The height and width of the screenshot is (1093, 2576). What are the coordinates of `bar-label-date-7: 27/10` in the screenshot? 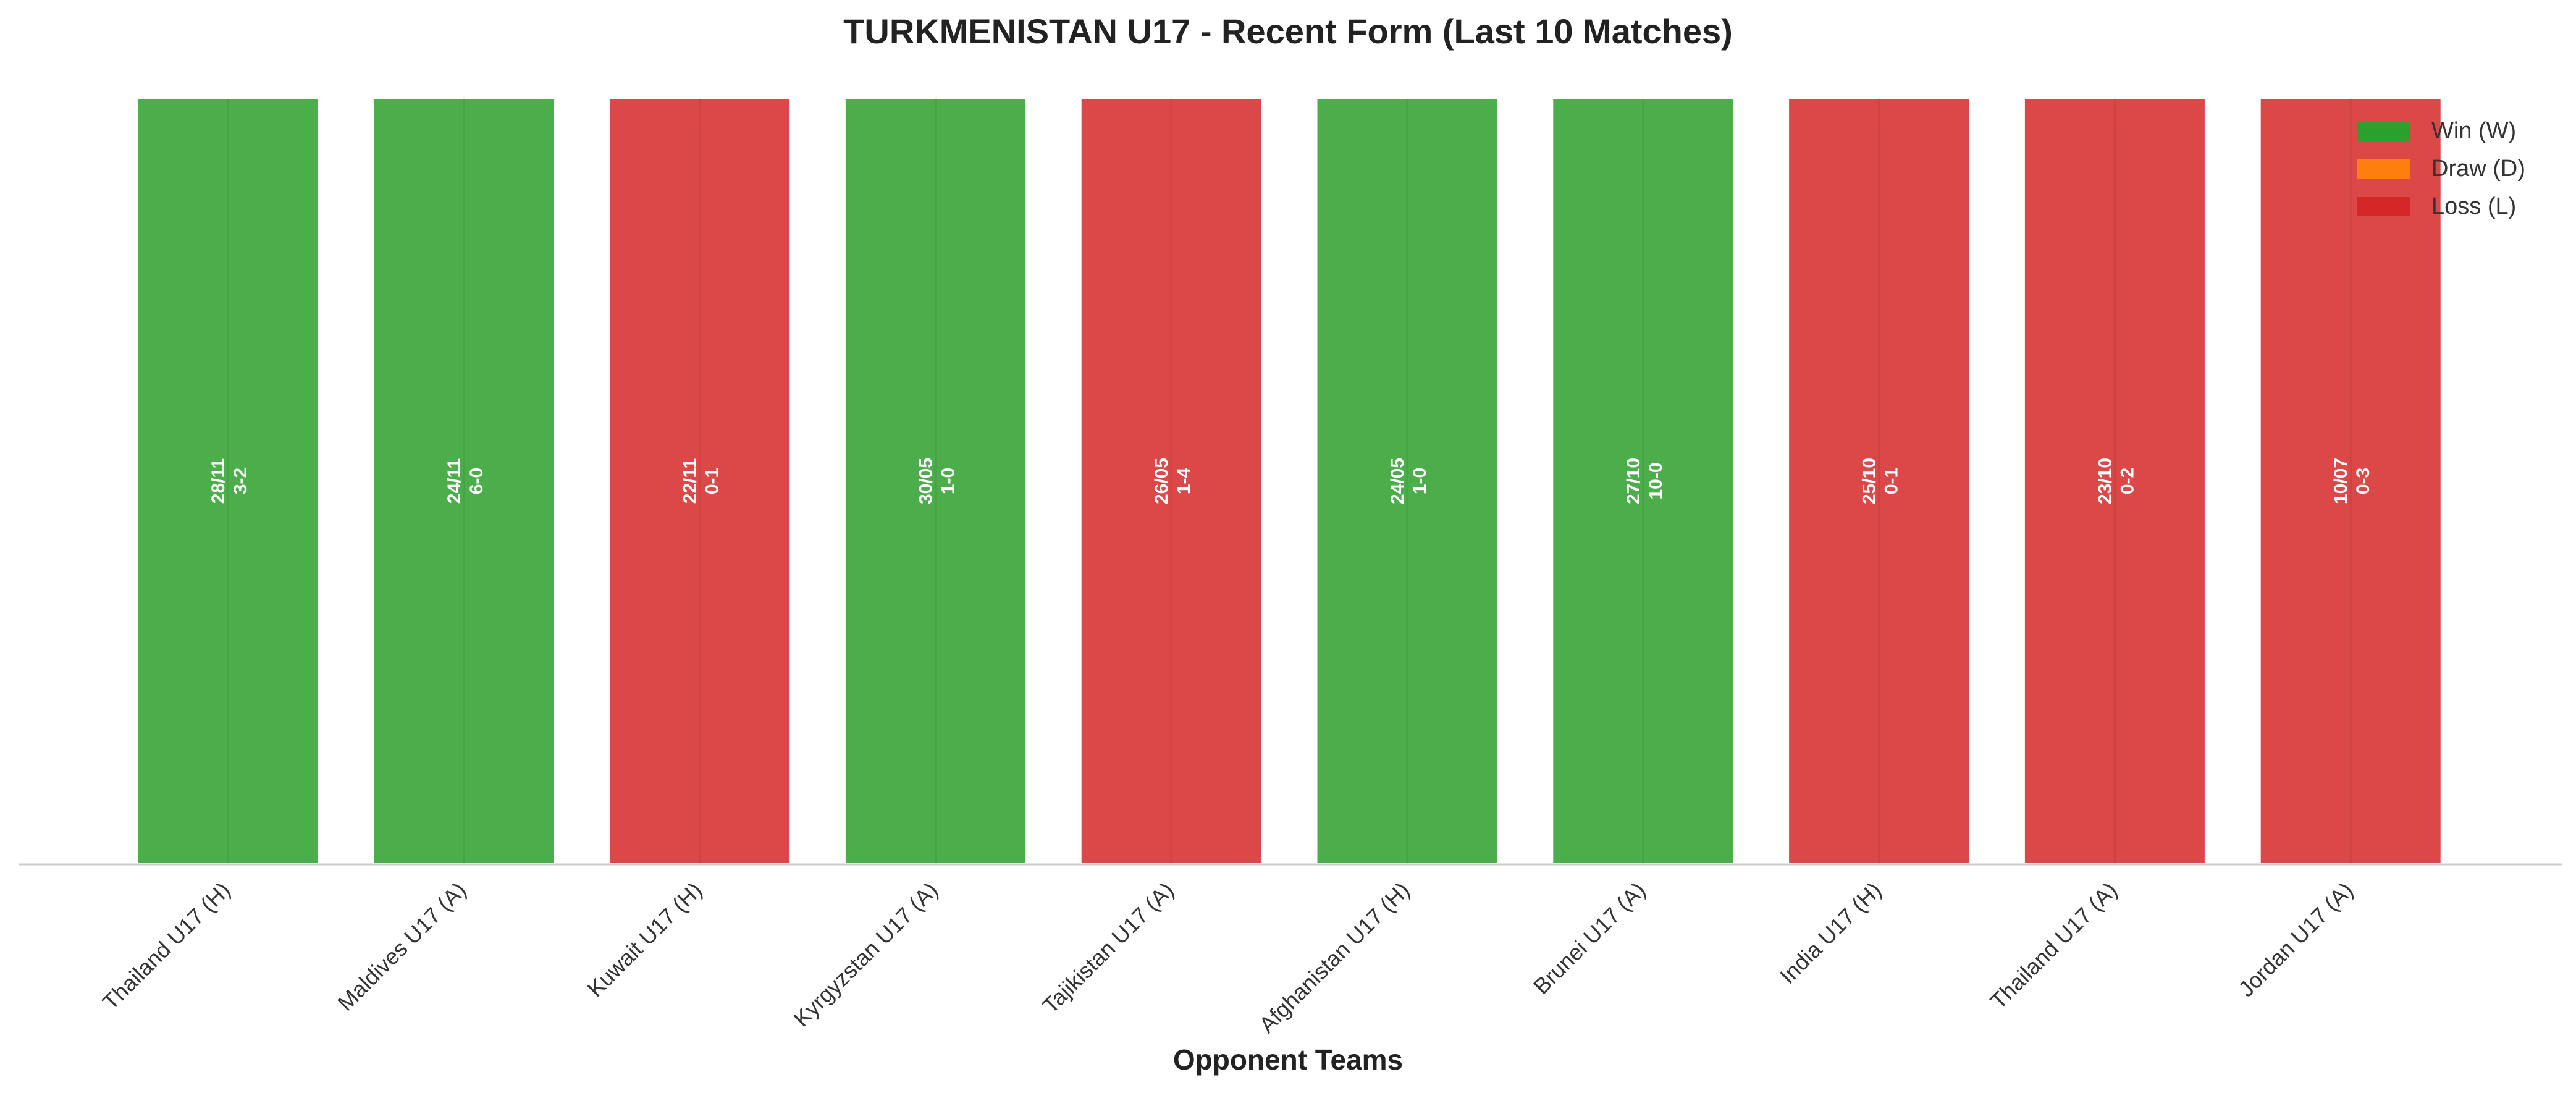 It's located at (1633, 481).